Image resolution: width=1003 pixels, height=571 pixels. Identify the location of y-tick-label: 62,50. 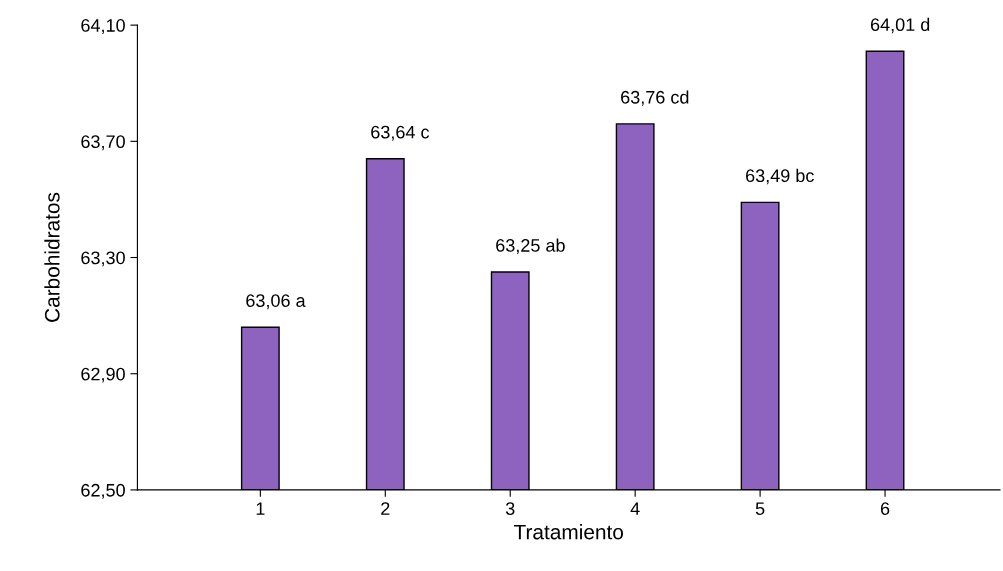
(103, 491).